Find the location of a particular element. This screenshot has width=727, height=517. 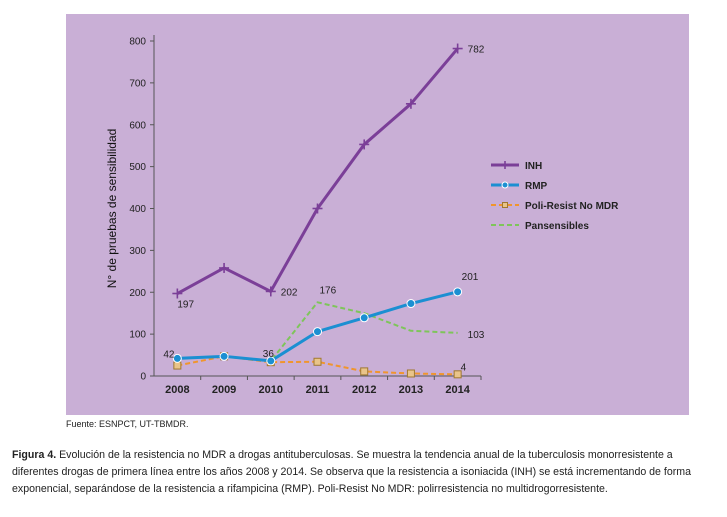

legend-label-inh: INH is located at coordinates (533, 166).